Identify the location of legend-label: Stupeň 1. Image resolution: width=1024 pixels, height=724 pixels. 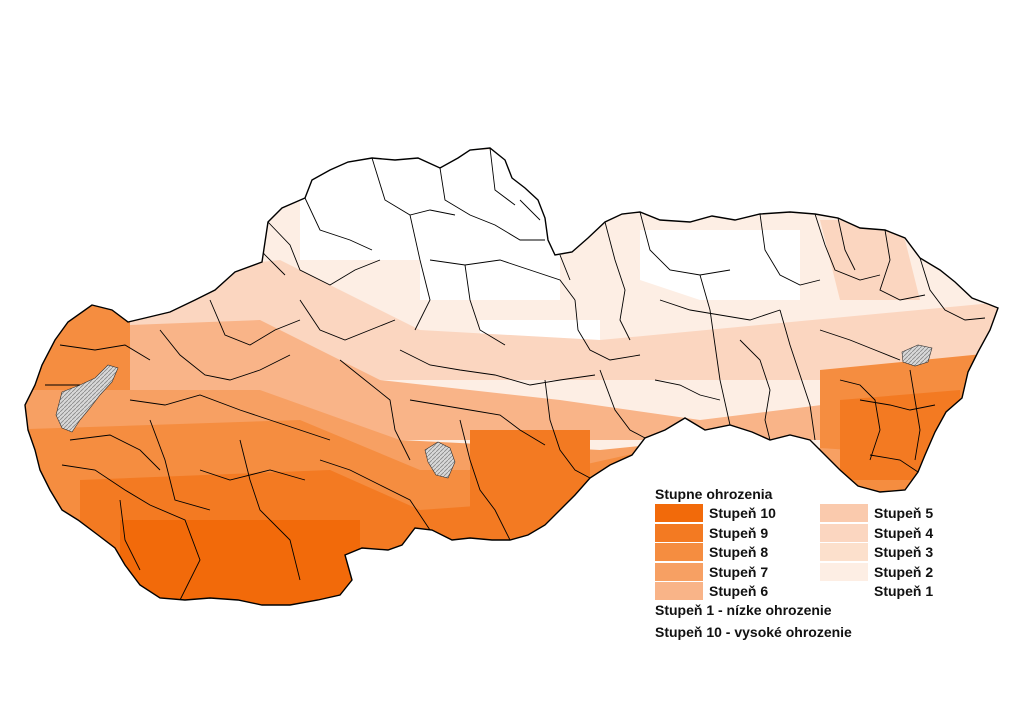
(904, 591).